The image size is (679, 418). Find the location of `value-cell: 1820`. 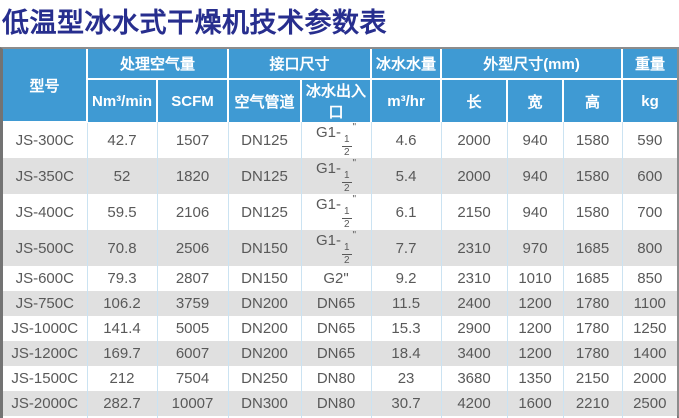

value-cell: 1820 is located at coordinates (193, 176).